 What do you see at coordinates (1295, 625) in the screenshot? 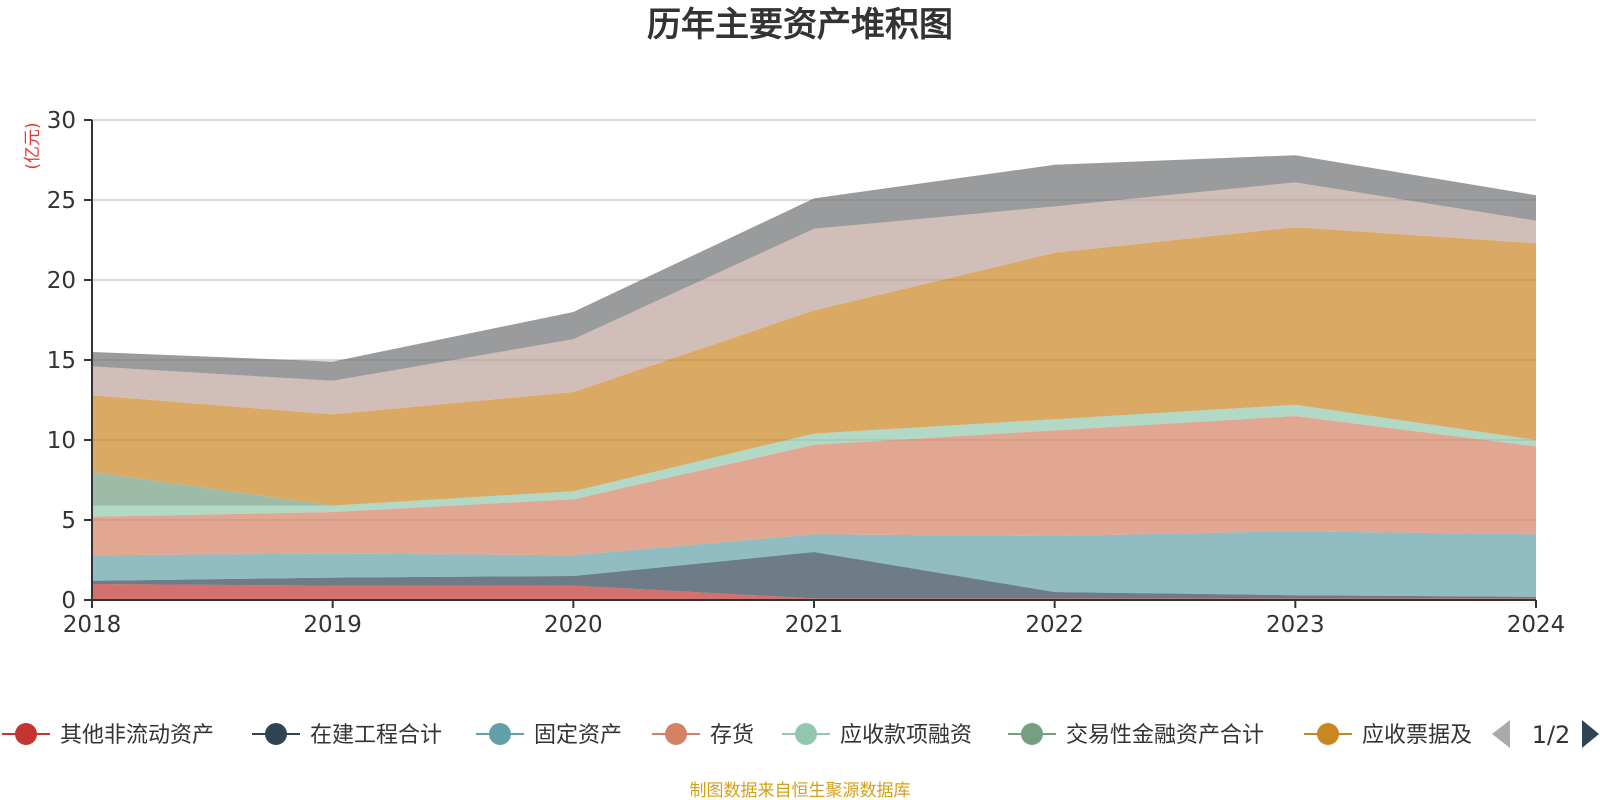
I see `x-tick-label: 2023` at bounding box center [1295, 625].